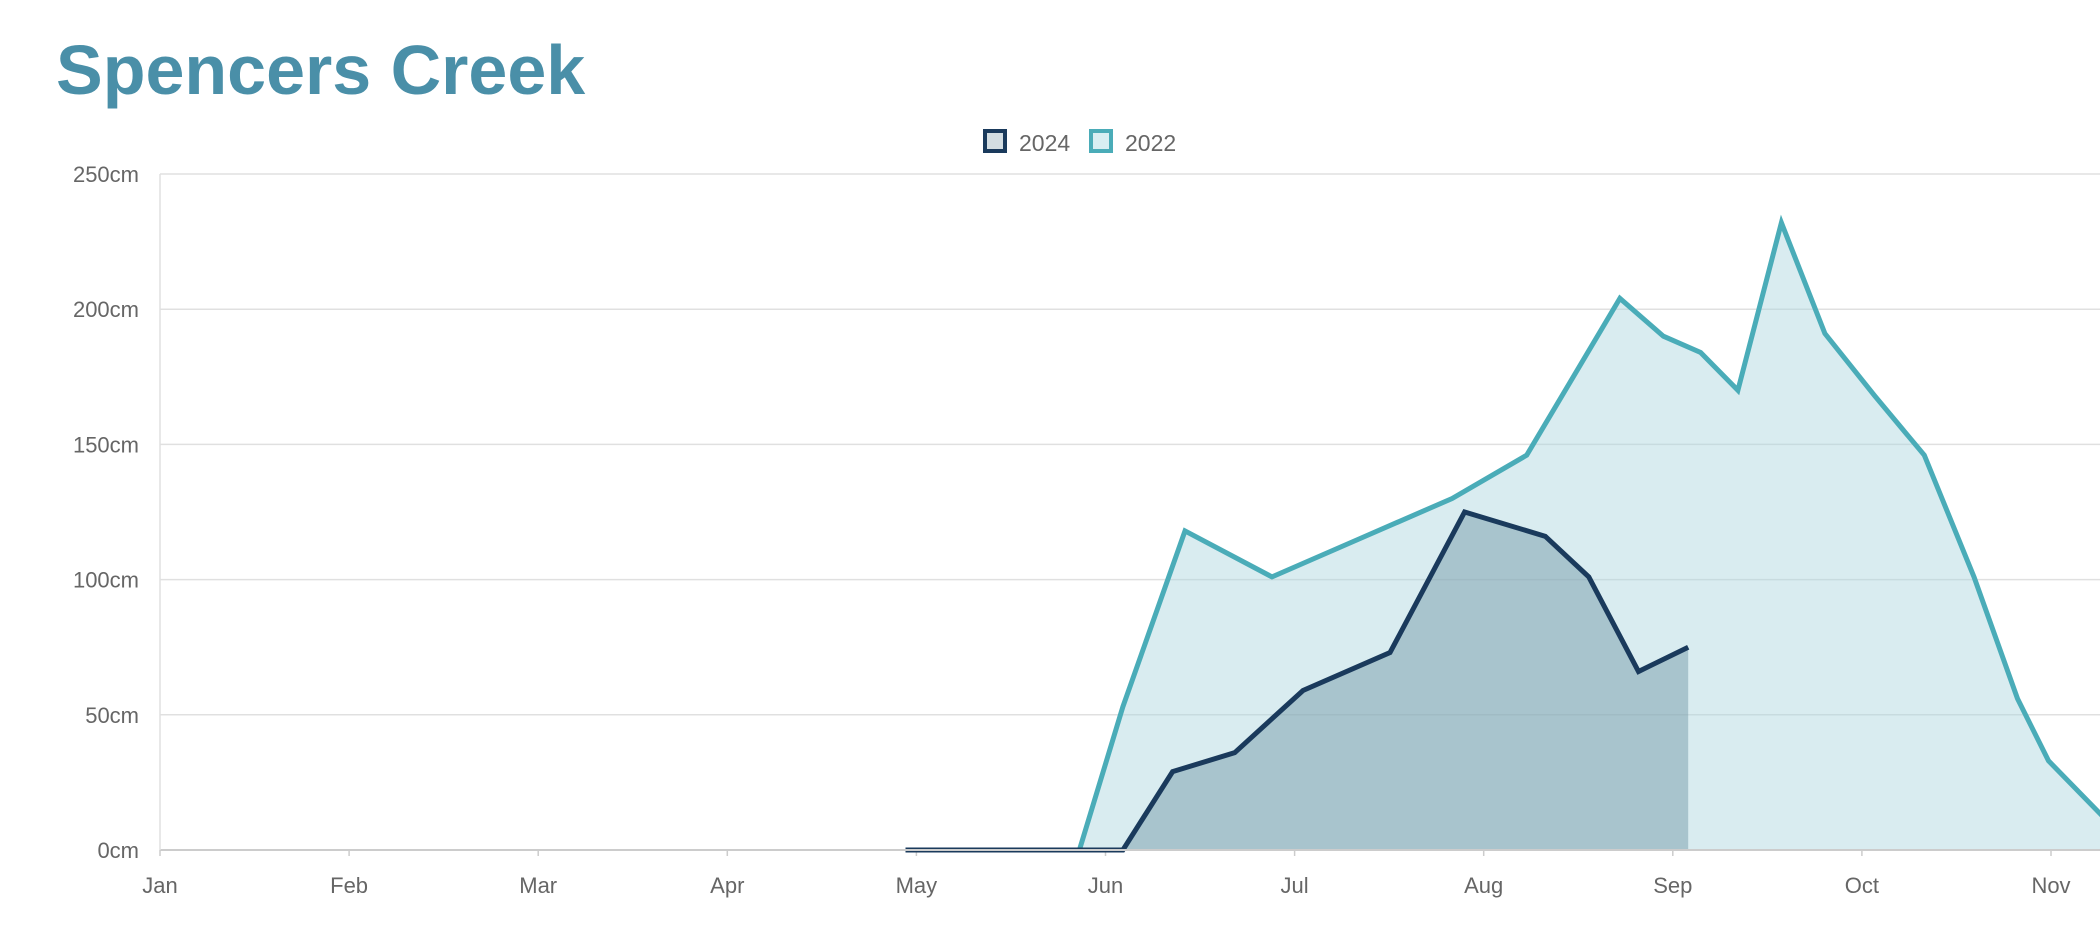 Image resolution: width=2100 pixels, height=930 pixels. What do you see at coordinates (1862, 885) in the screenshot?
I see `x-tick-label: Oct` at bounding box center [1862, 885].